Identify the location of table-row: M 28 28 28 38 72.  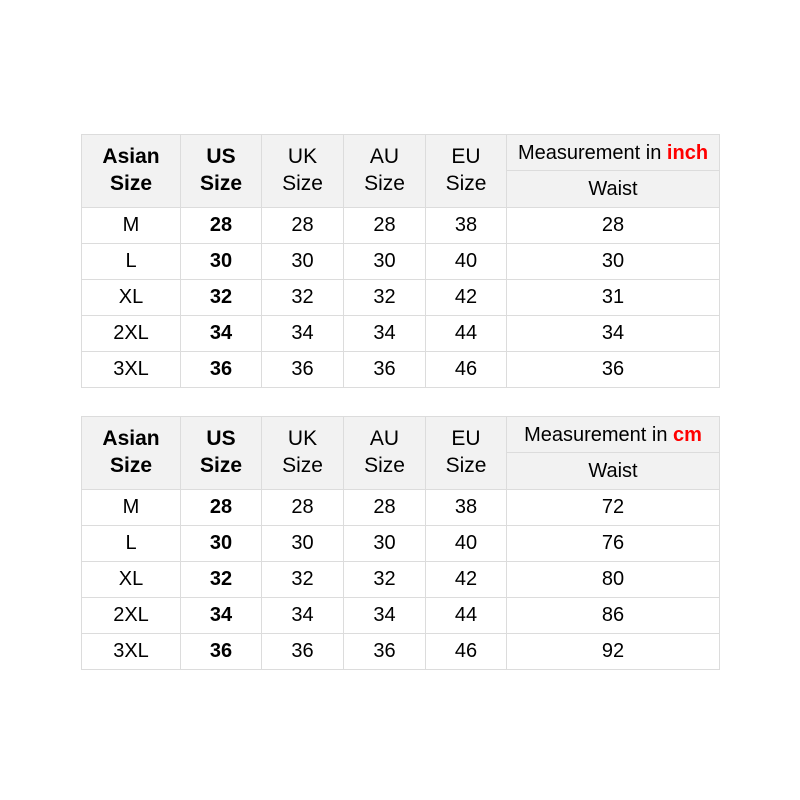
(400, 507).